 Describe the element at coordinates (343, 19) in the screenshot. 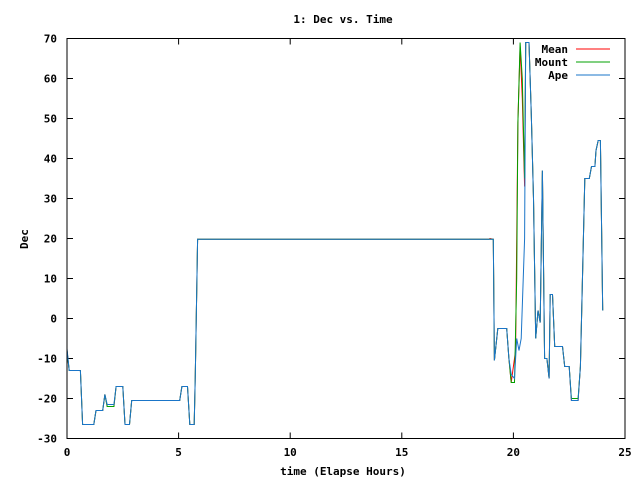

I see `chart-title: 1: Dec vs. Time` at that location.